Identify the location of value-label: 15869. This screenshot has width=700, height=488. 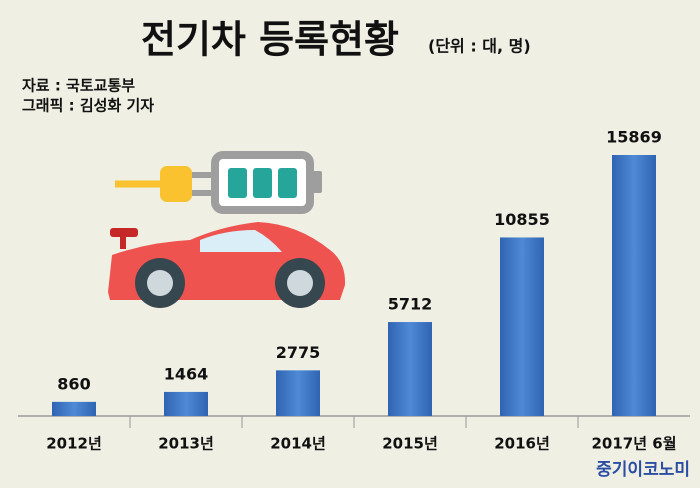
(634, 137).